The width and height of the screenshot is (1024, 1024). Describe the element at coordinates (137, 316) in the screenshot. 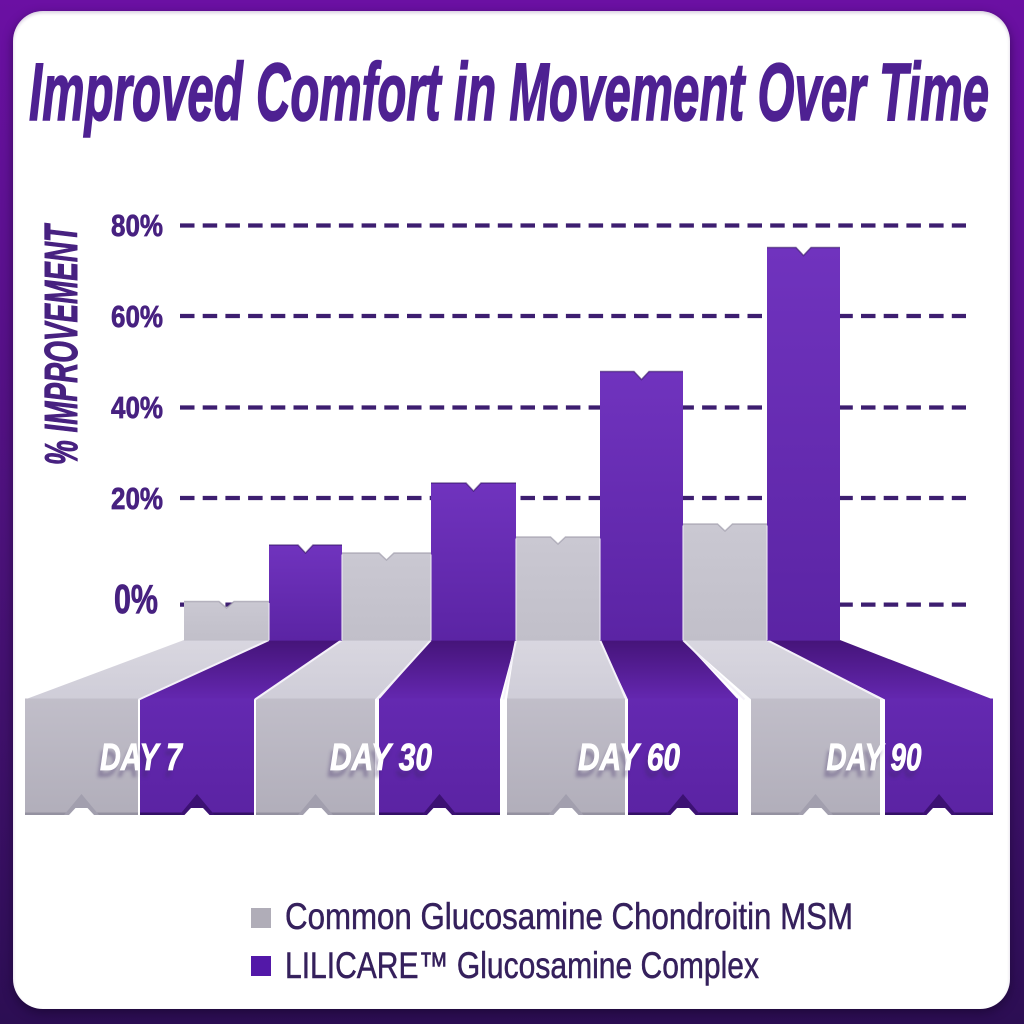

I see `svg-text: 60%` at that location.